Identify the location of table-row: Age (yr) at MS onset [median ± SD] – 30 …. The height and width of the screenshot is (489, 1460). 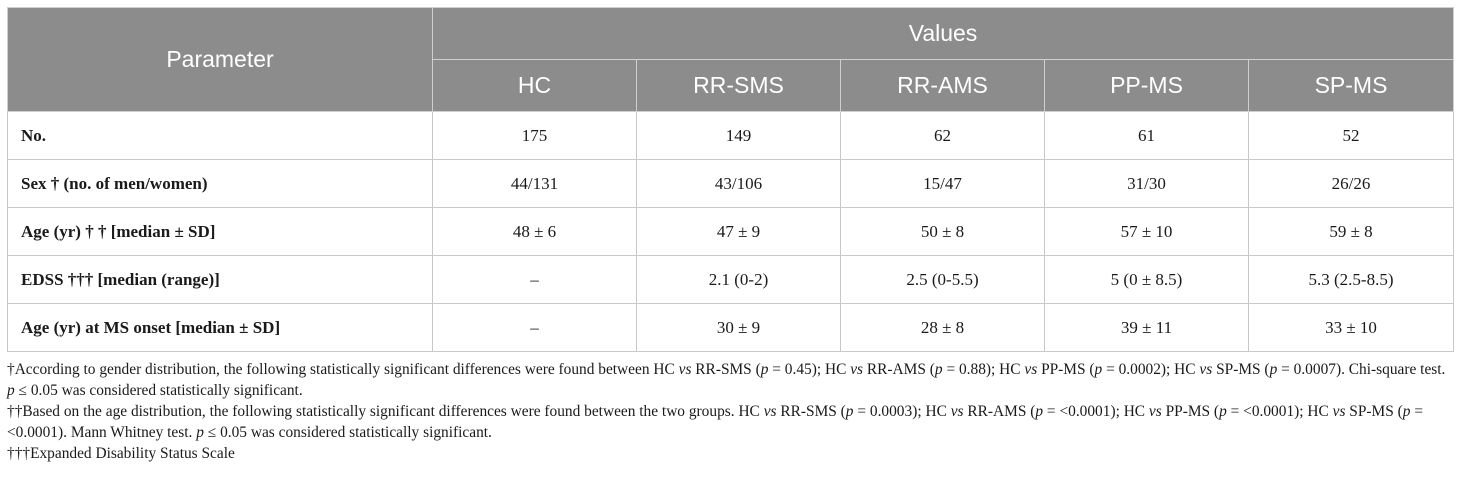
(731, 327).